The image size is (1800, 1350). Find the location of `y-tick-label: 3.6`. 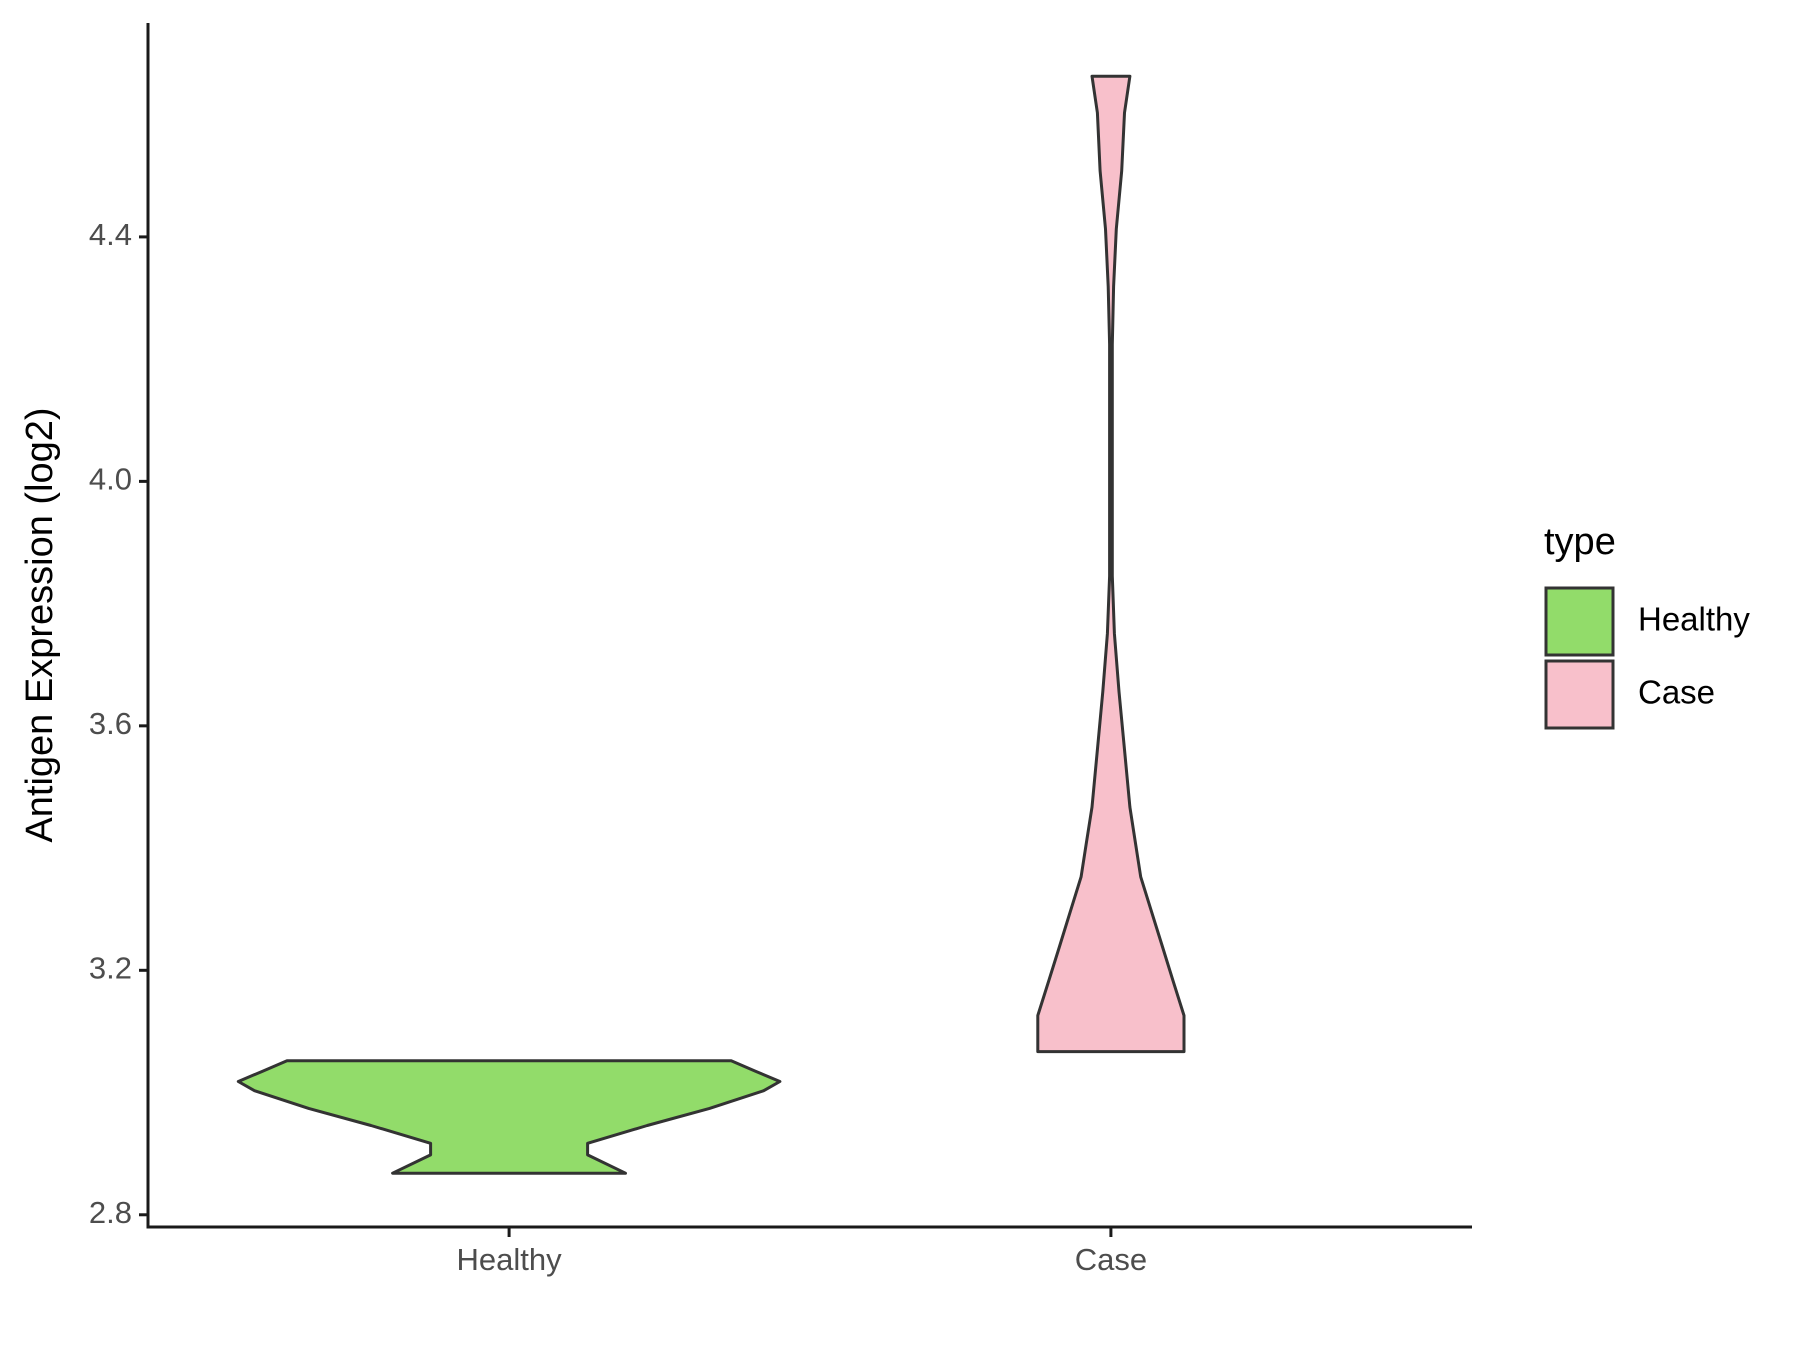

y-tick-label: 3.6 is located at coordinates (110, 723).